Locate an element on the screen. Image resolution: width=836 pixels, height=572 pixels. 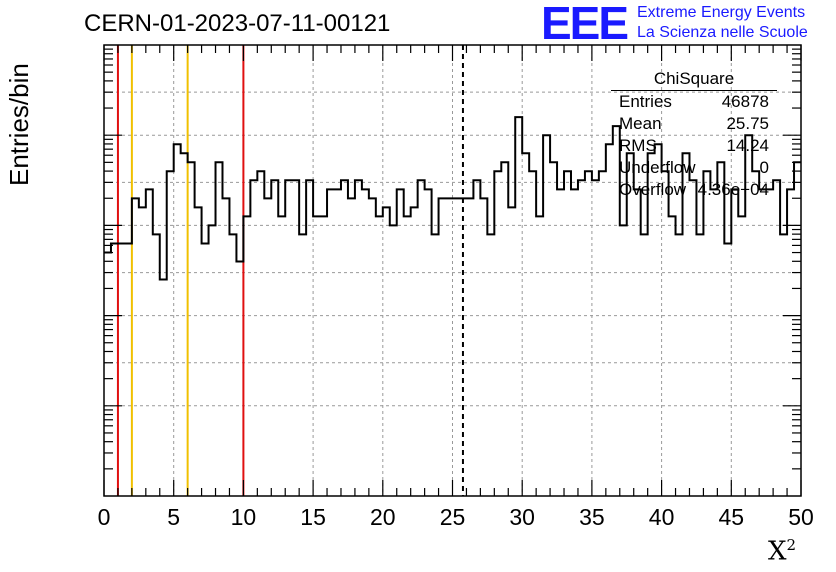
x-axis-label: X2 is located at coordinates (782, 551).